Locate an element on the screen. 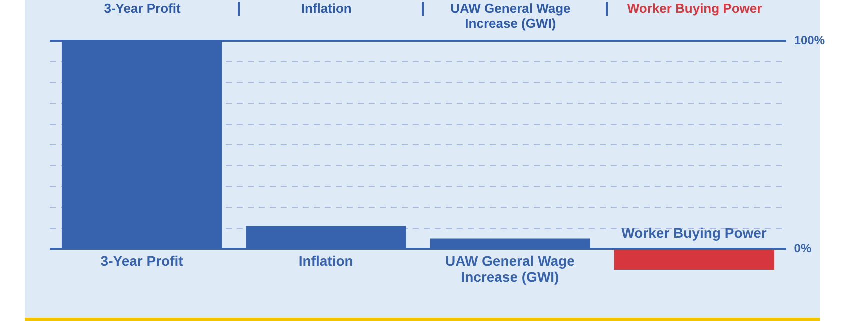 The image size is (845, 321). text: Worker Buying Power is located at coordinates (695, 8).